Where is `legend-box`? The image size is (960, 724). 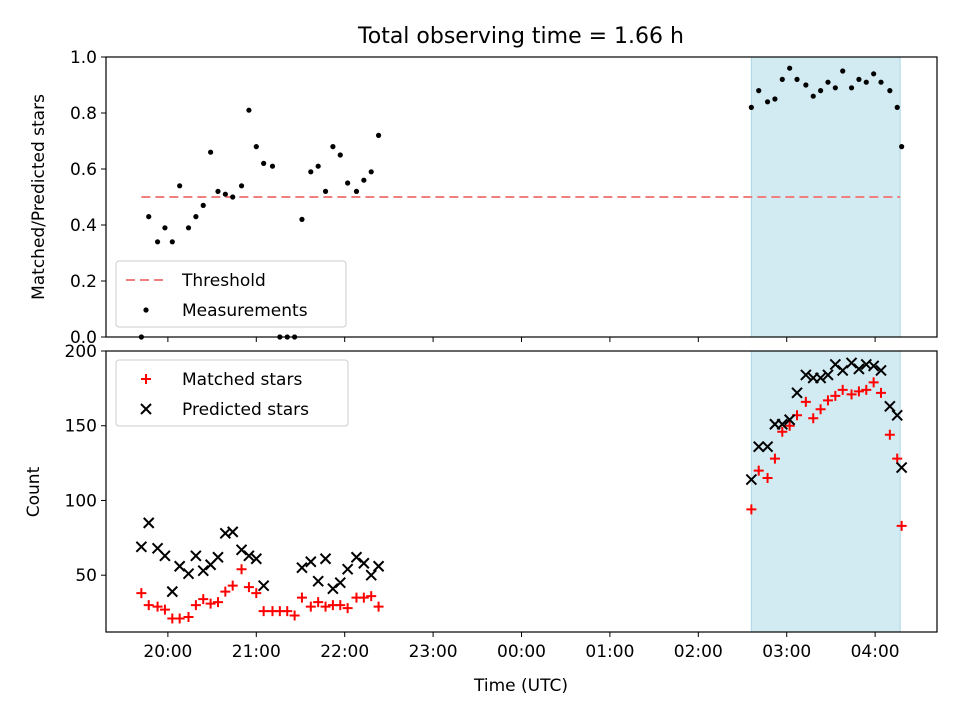
legend-box is located at coordinates (231, 294).